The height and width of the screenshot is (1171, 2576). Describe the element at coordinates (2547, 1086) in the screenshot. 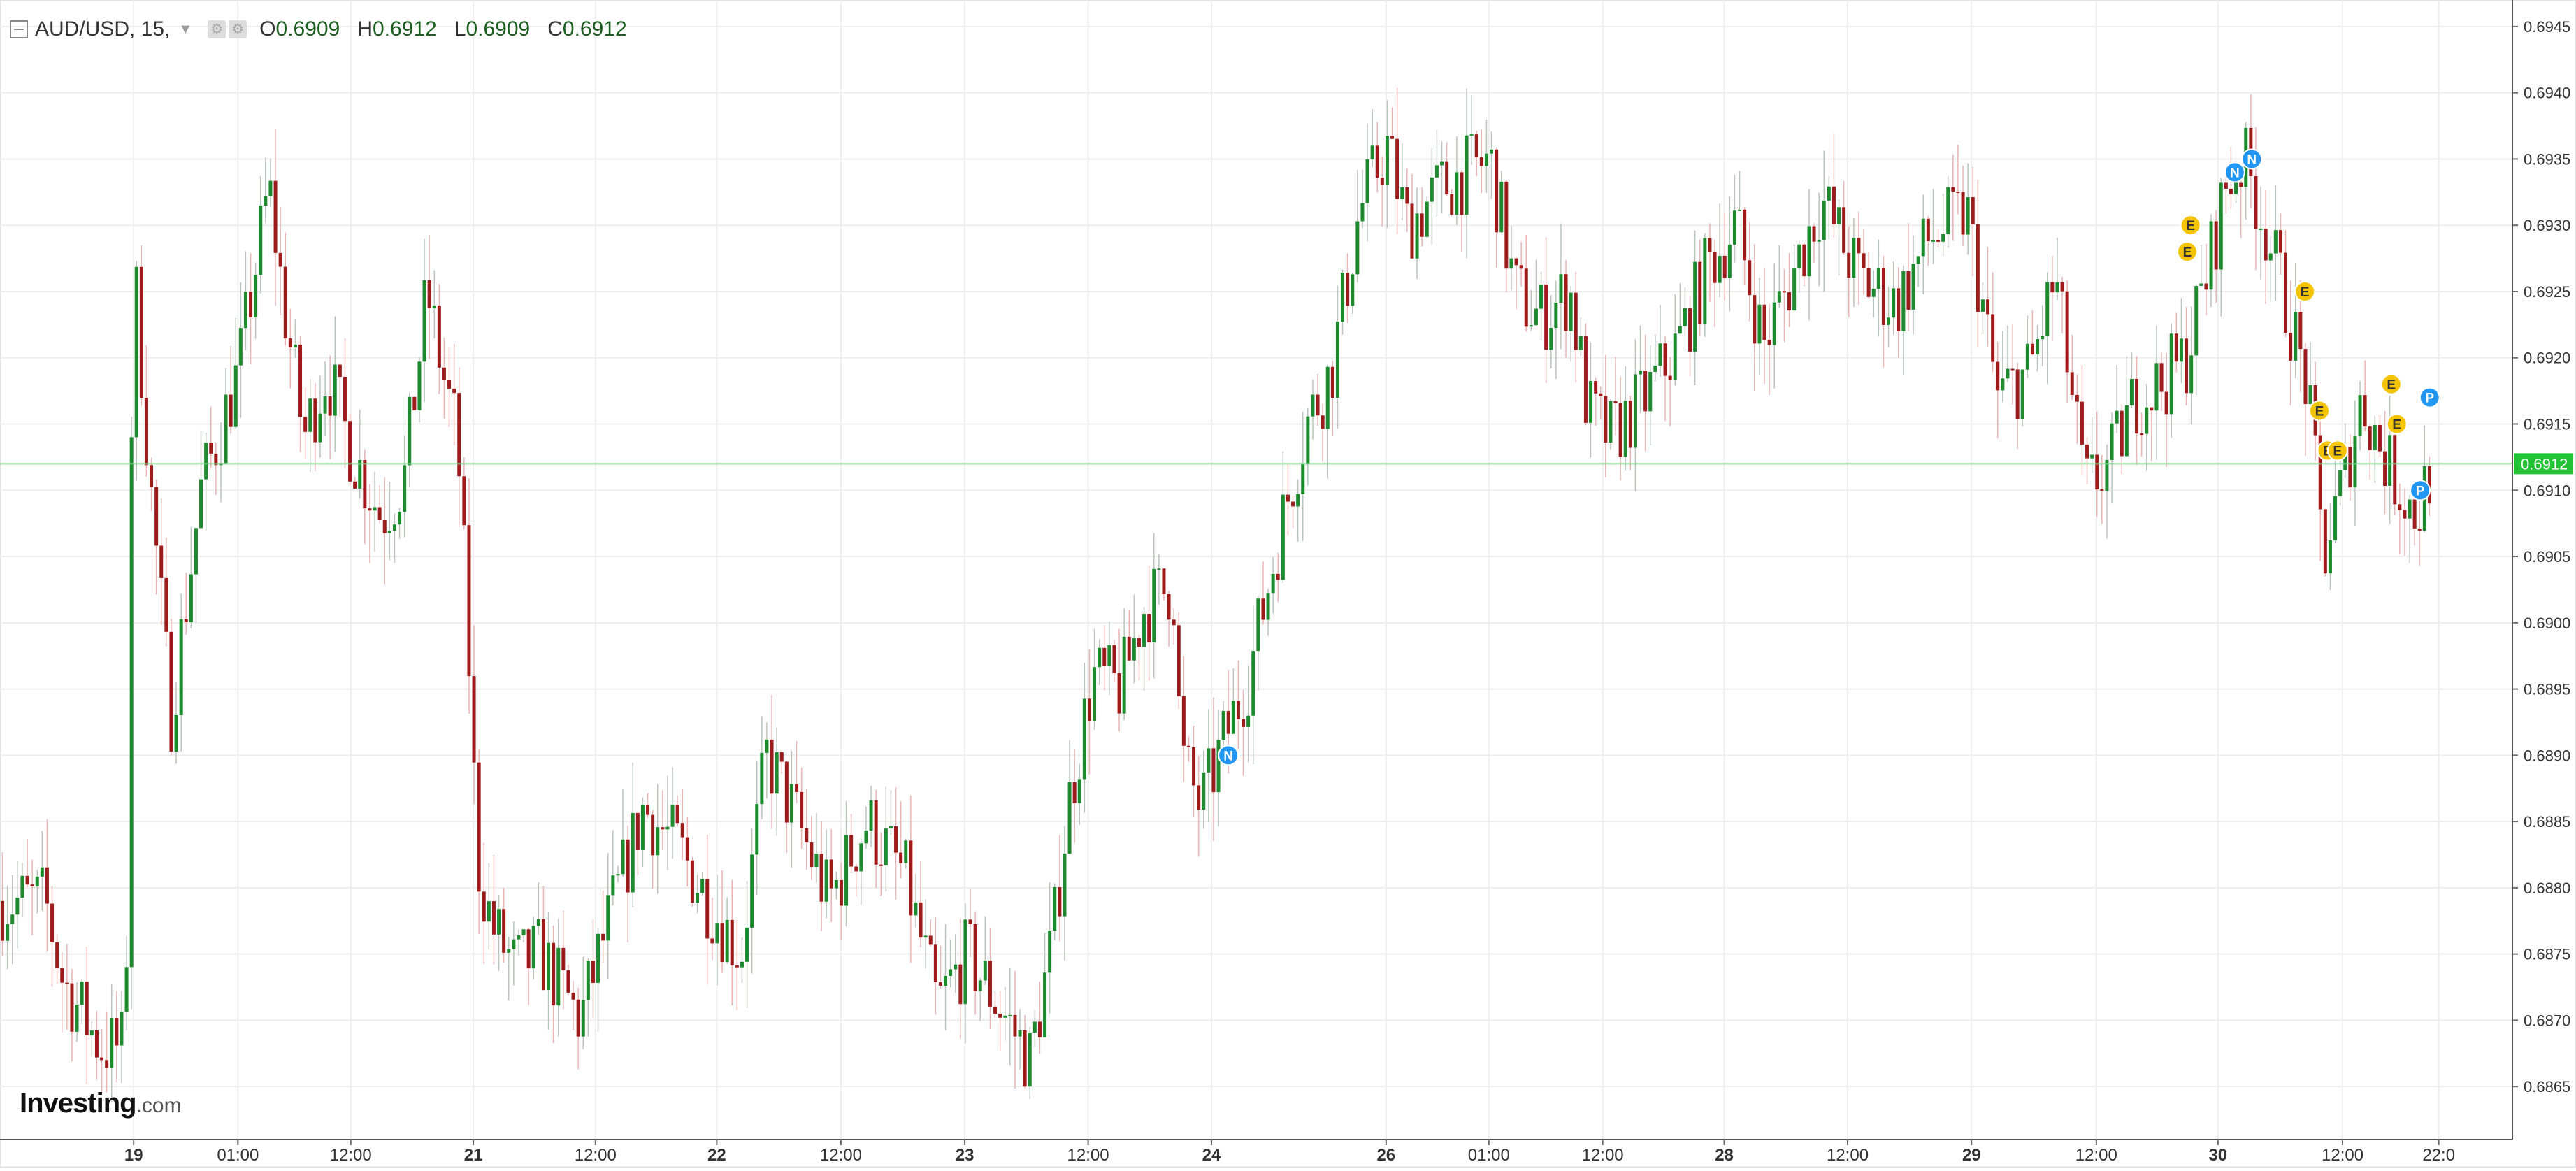

I see `y-tick-label: 0.6865` at that location.